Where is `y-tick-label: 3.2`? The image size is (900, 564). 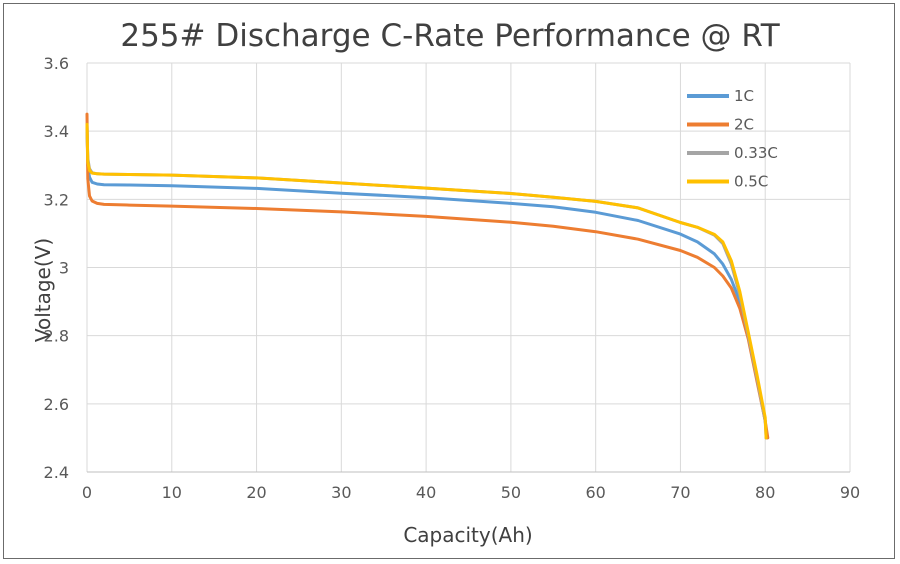 y-tick-label: 3.2 is located at coordinates (56, 199).